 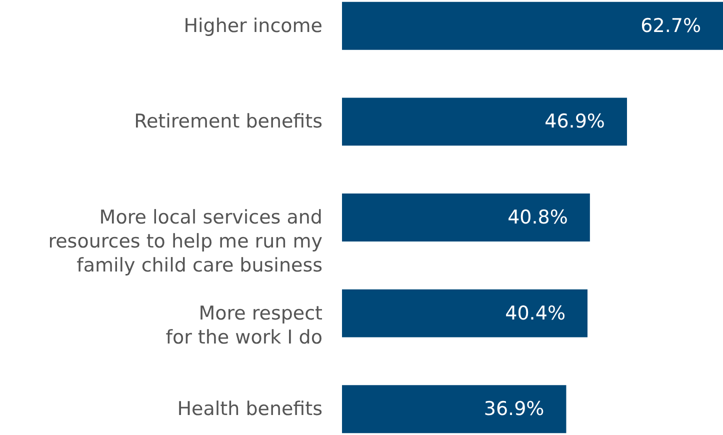 I want to click on y-tick-label: Retirement benefits, so click(x=228, y=121).